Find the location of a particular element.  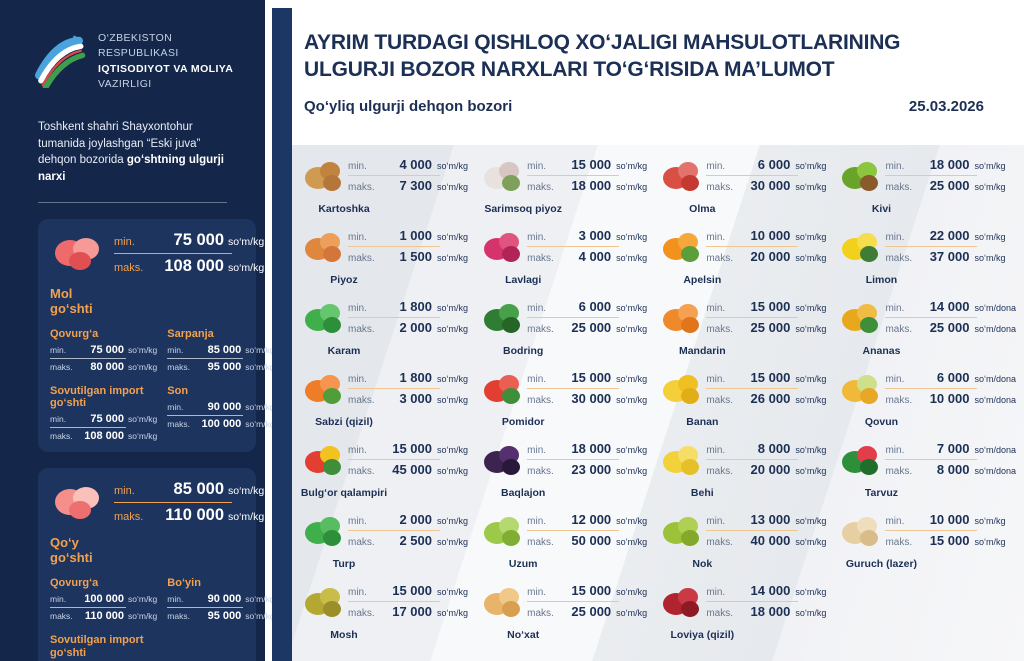

min-value: 8 000 is located at coordinates (774, 448).